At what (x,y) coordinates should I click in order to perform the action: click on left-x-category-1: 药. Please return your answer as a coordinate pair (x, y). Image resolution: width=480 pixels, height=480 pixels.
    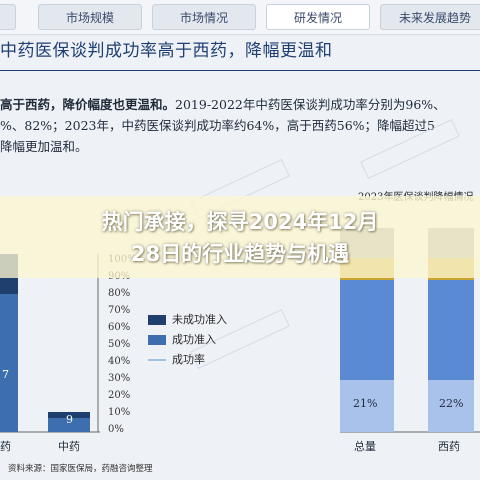
    Looking at the image, I should click on (5, 446).